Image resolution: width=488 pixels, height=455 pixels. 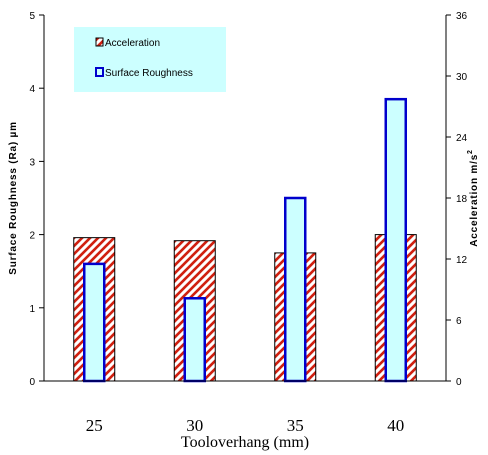 I want to click on left-axis-ticks: 0 1 2 3 4 5, so click(x=36, y=199).